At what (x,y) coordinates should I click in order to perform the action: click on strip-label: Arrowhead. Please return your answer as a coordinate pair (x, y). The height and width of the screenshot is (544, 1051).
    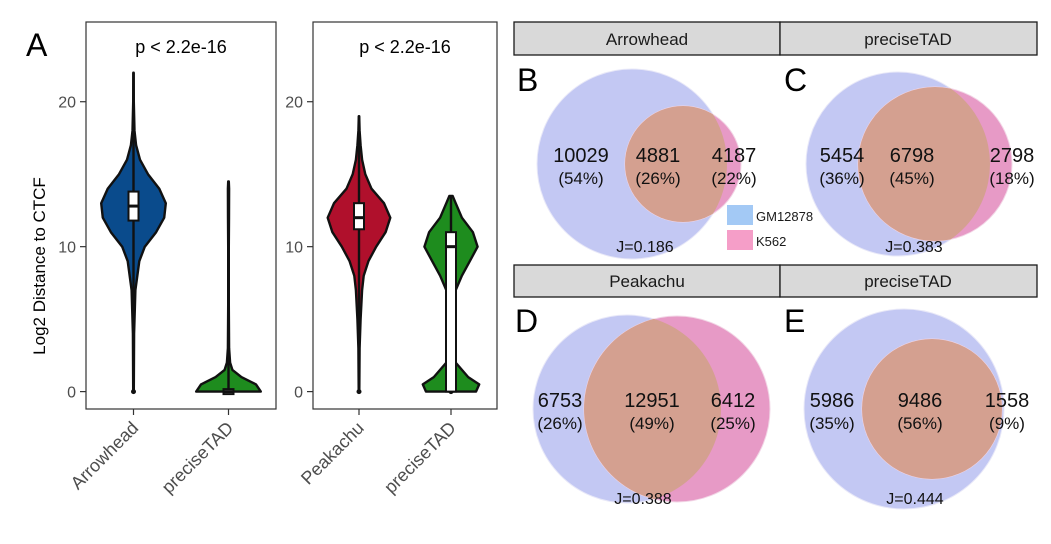
    Looking at the image, I should click on (647, 39).